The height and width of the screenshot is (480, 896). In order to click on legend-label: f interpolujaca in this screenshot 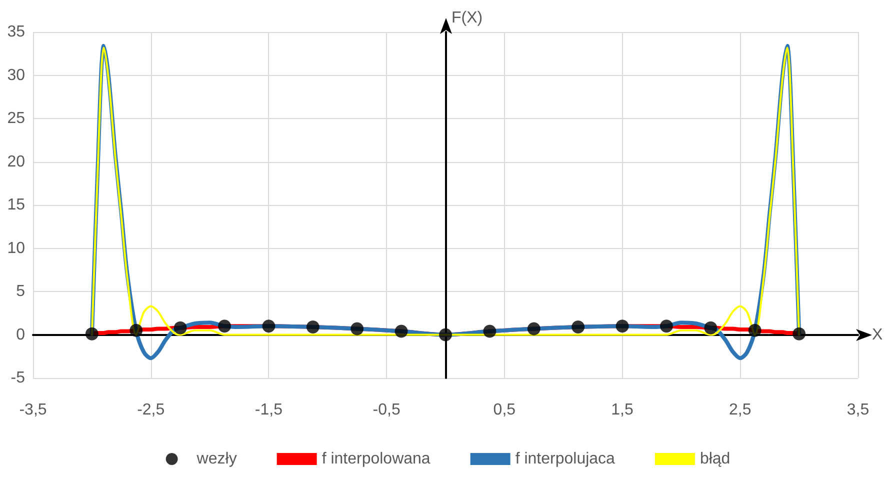, I will do `click(565, 459)`.